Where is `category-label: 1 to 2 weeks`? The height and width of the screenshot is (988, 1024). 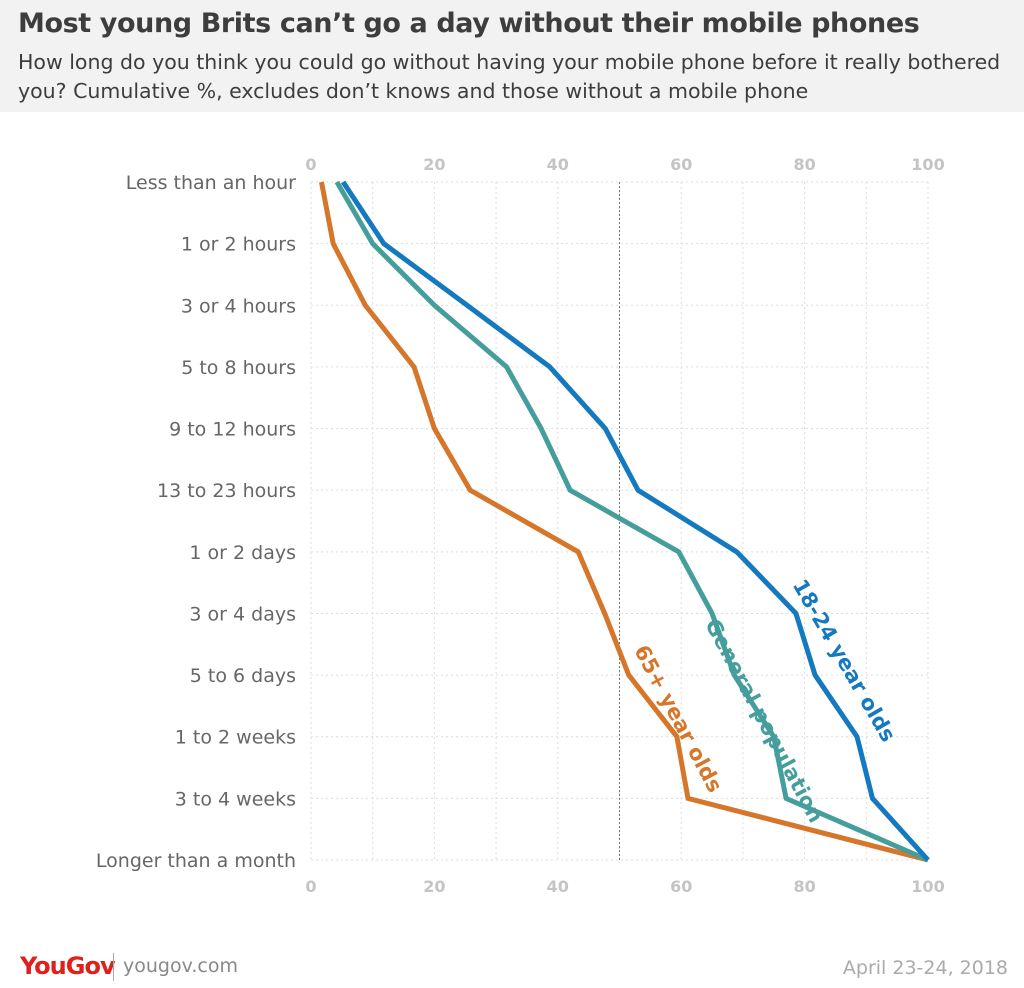
category-label: 1 to 2 weeks is located at coordinates (235, 738).